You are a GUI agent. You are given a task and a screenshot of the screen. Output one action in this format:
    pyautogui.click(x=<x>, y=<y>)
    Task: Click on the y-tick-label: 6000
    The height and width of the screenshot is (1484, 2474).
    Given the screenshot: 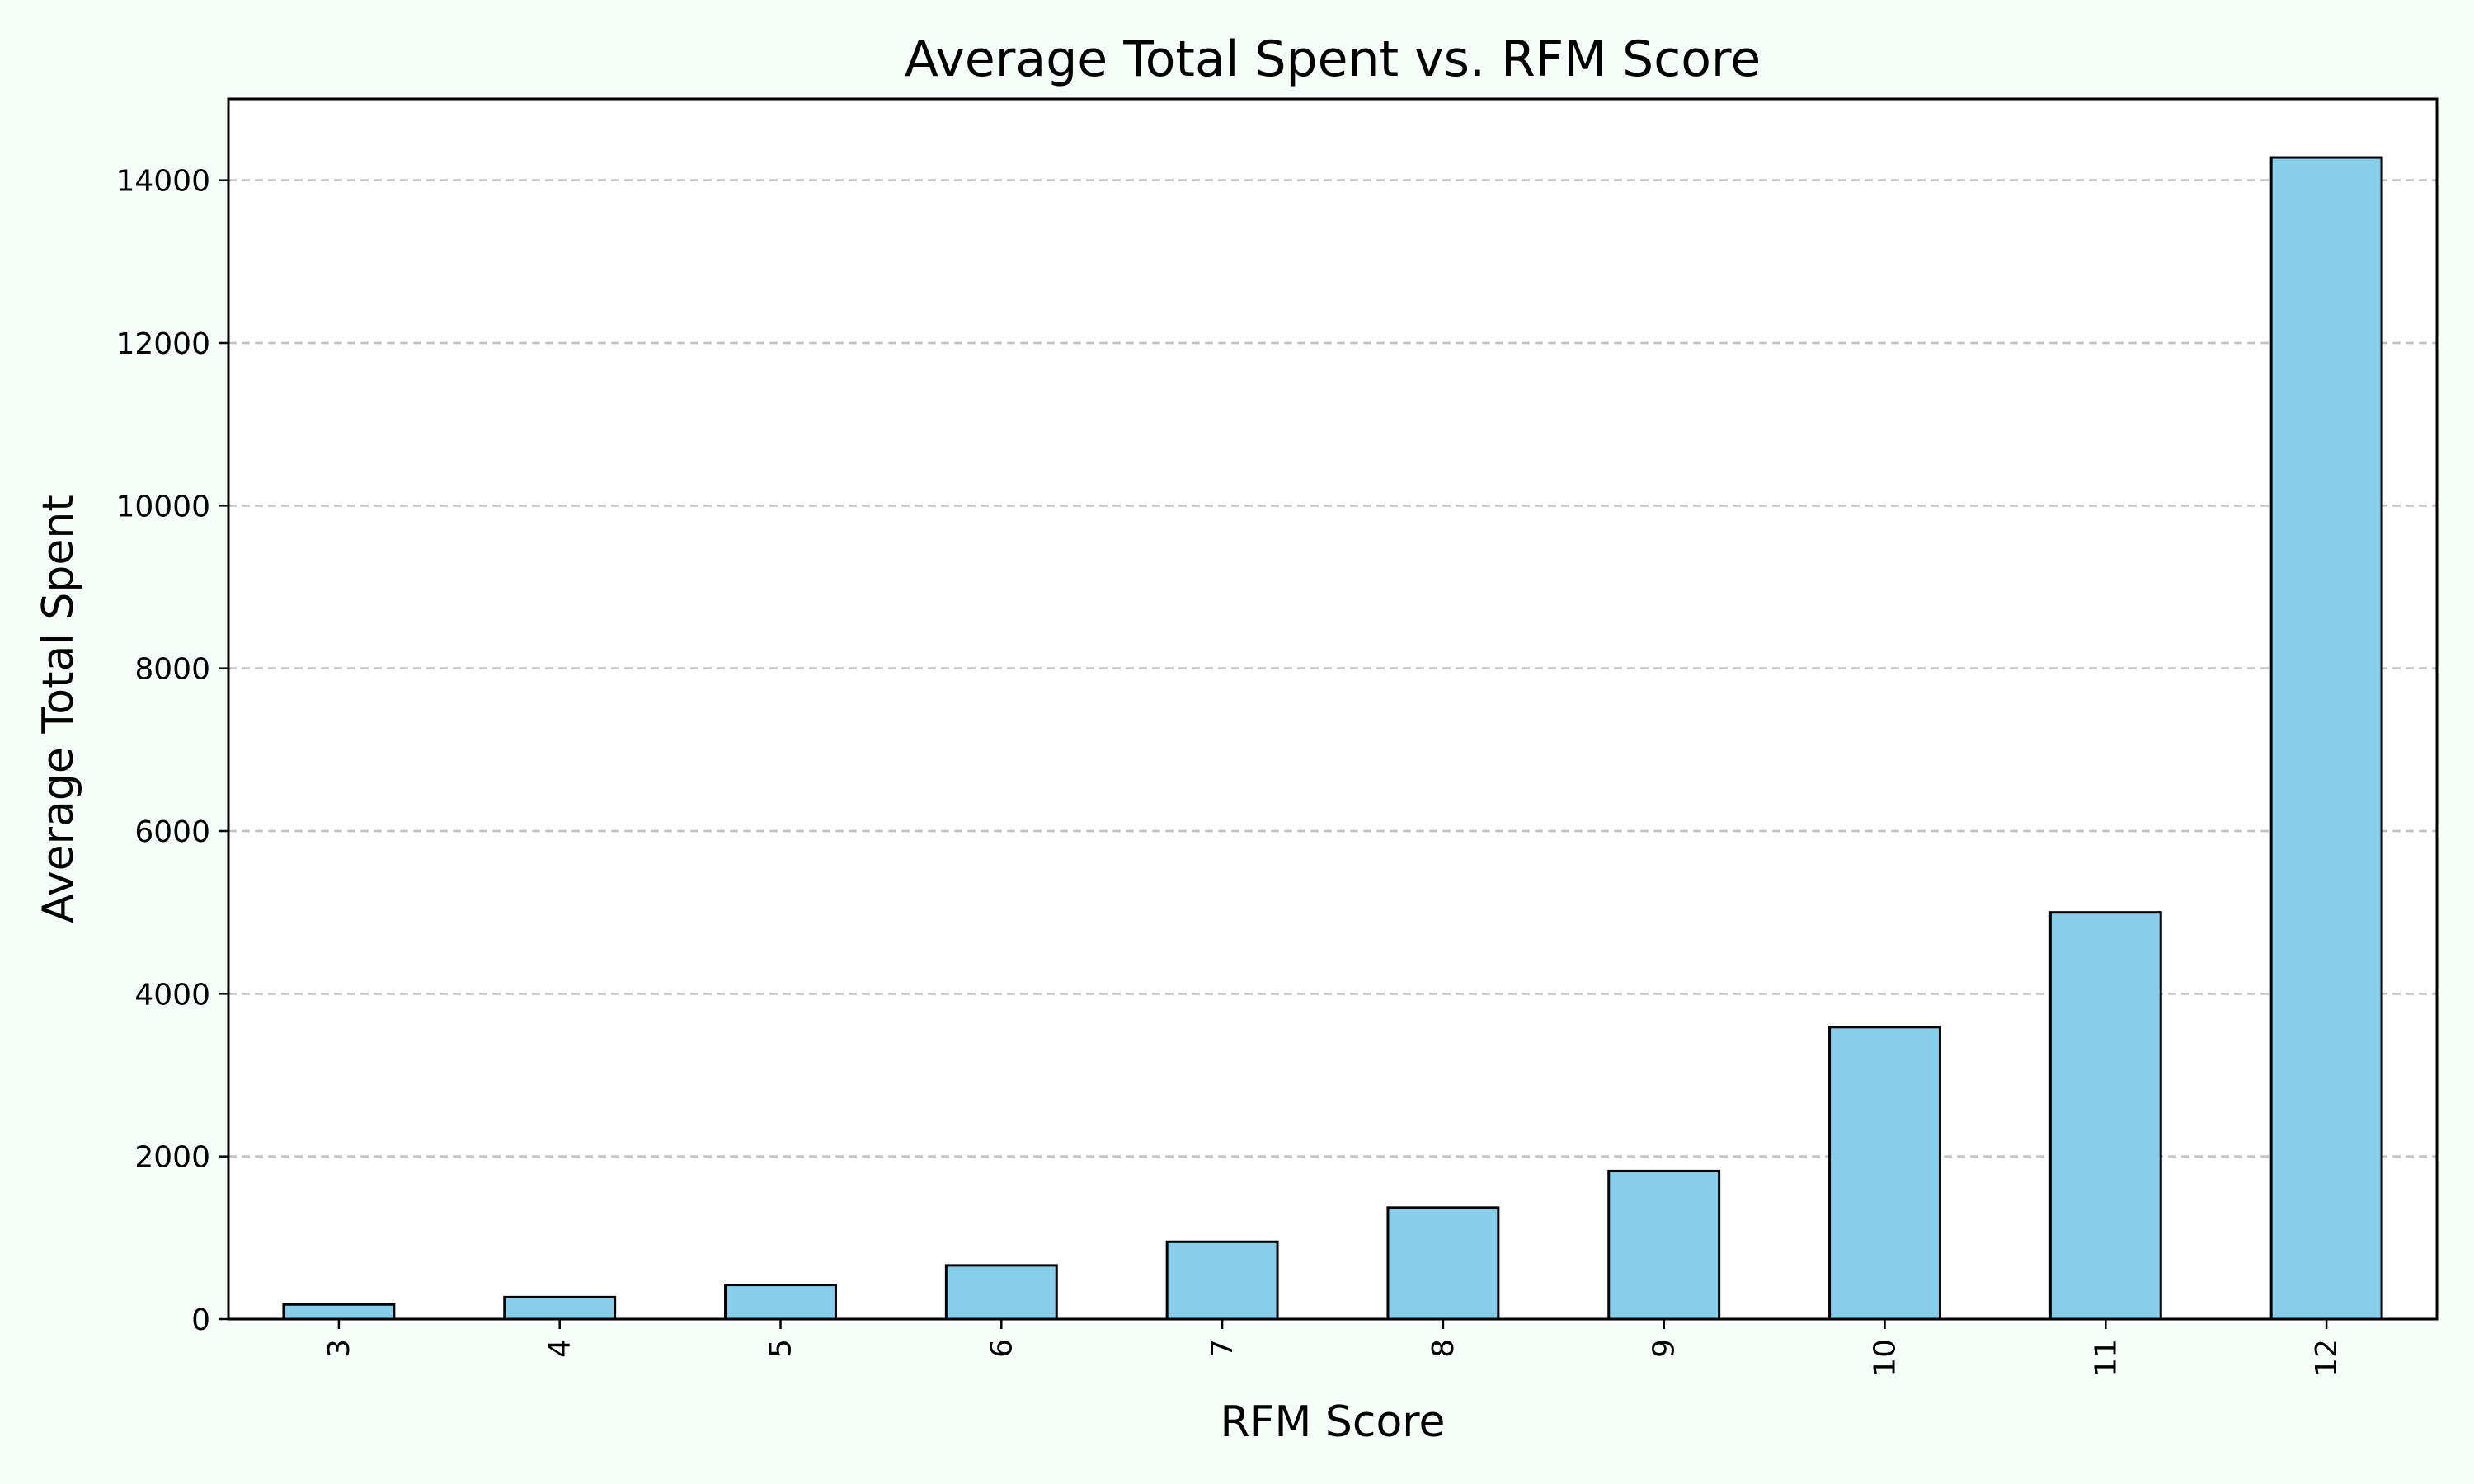 What is the action you would take?
    pyautogui.click(x=172, y=832)
    